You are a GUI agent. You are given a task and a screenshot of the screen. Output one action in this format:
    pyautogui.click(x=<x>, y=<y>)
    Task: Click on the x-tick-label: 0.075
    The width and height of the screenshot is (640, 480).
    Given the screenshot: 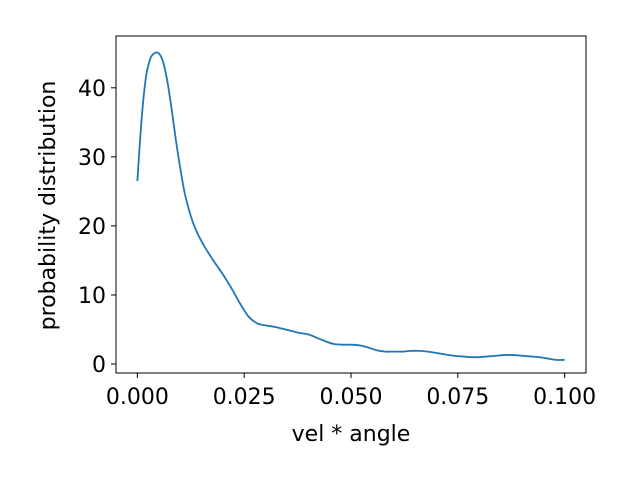 What is the action you would take?
    pyautogui.click(x=457, y=397)
    